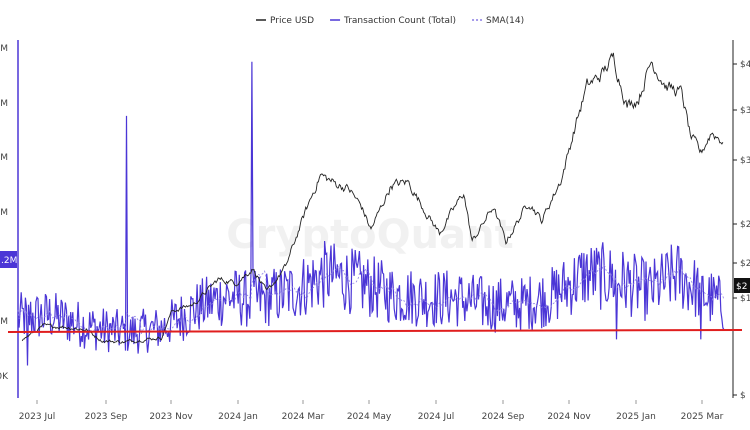 The image size is (750, 430). Describe the element at coordinates (436, 417) in the screenshot. I see `x-axis-tick: 2024 Jul` at that location.